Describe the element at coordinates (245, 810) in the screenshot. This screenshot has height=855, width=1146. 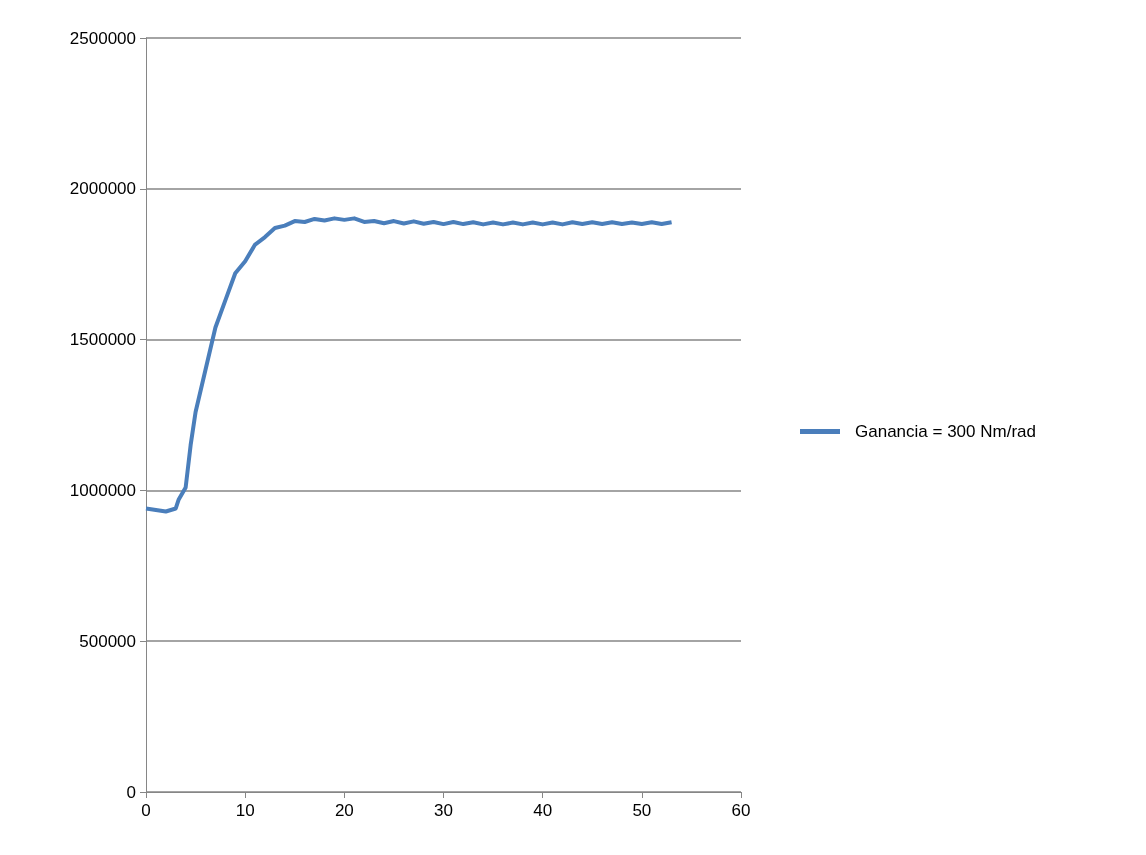
I see `x-tick-label: 10` at that location.